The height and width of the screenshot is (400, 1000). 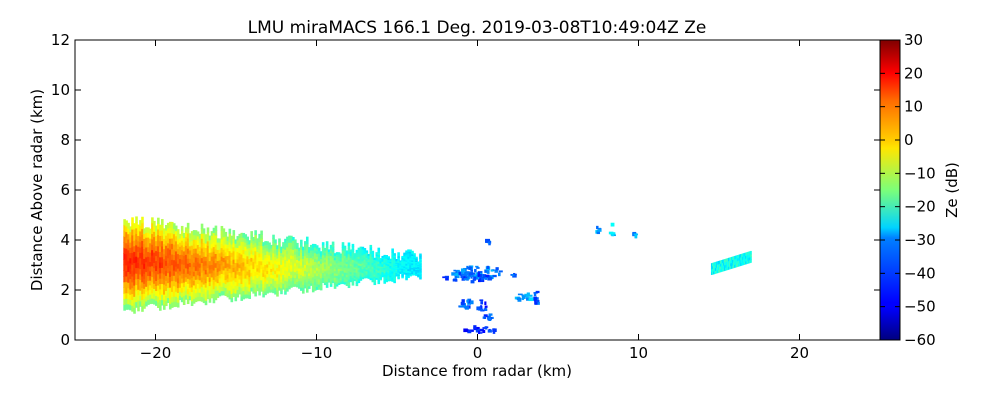 I want to click on x-tick-label: 20, so click(x=799, y=353).